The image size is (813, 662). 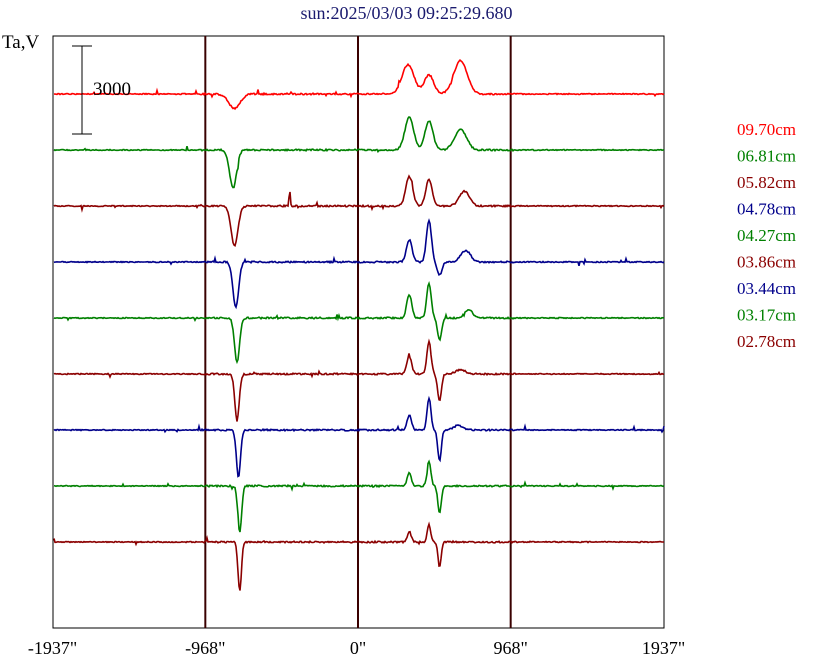 I want to click on trace-03.17cm, so click(x=359, y=496).